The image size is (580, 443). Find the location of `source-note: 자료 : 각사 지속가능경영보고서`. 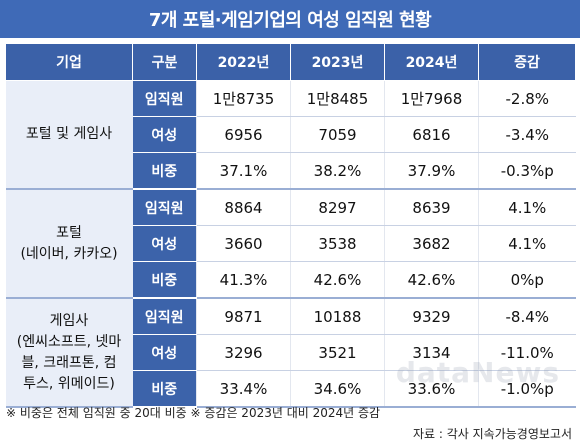

source-note: 자료 : 각사 지속가능경영보고서 is located at coordinates (492, 434).